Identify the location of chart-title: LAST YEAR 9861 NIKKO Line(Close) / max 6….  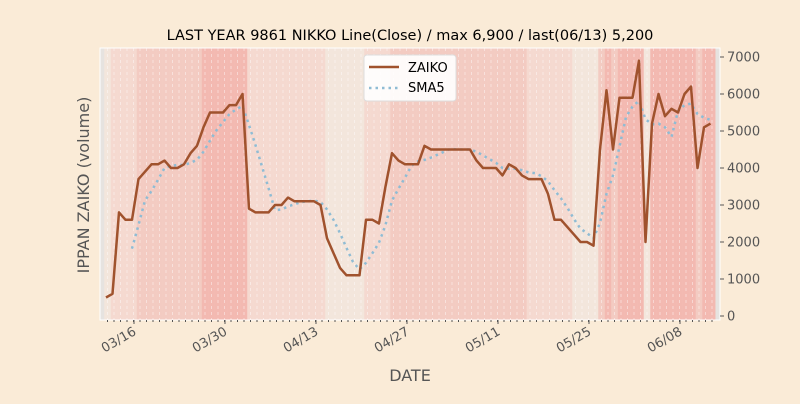
(410, 36).